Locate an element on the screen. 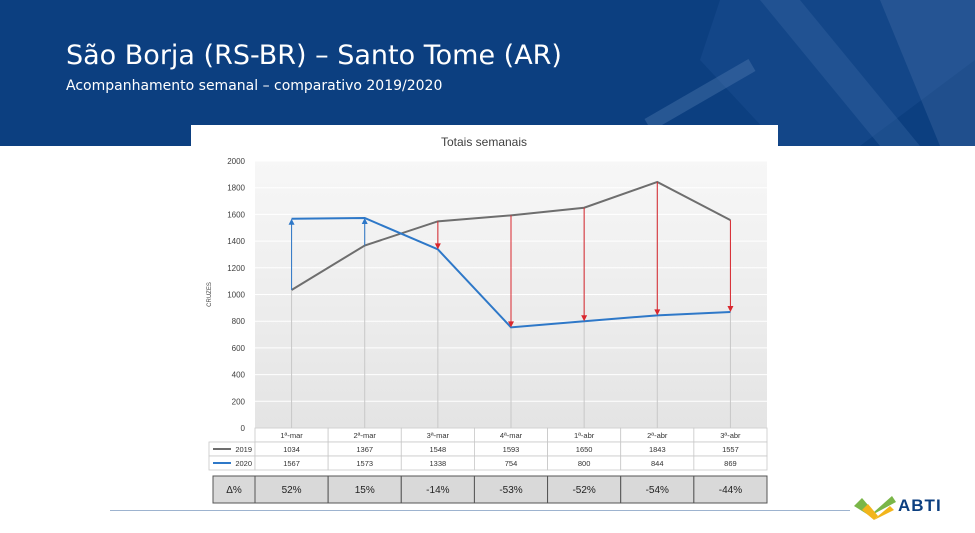 The width and height of the screenshot is (975, 533). y-tick-label: 1800 is located at coordinates (236, 188).